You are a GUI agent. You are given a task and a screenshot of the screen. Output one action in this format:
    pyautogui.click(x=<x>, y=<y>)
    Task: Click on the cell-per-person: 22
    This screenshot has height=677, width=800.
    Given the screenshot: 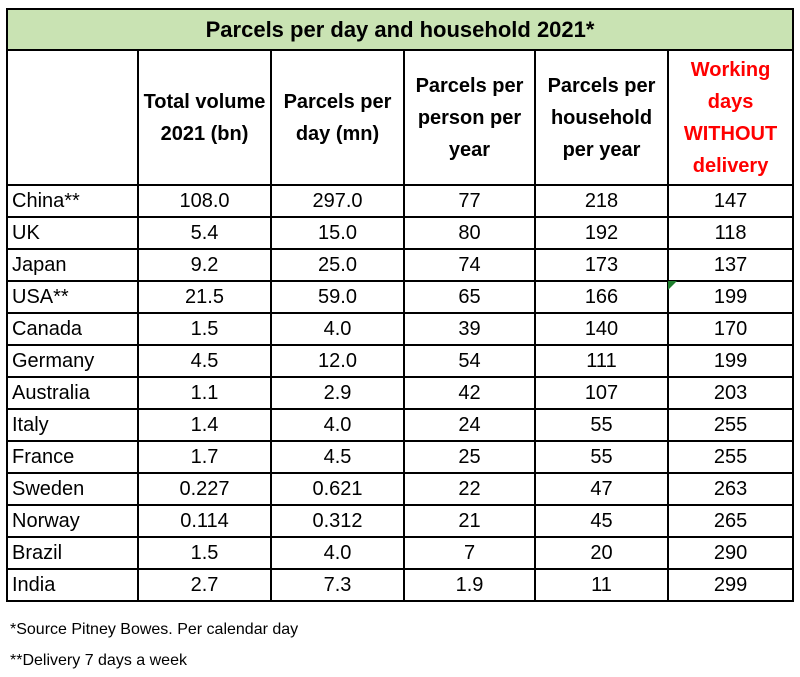 What is the action you would take?
    pyautogui.click(x=469, y=489)
    